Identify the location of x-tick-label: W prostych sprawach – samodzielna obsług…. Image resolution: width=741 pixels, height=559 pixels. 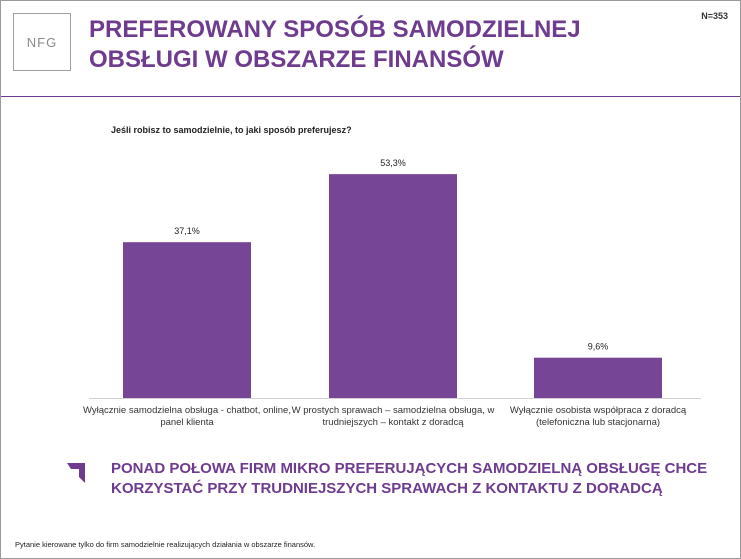
(393, 416).